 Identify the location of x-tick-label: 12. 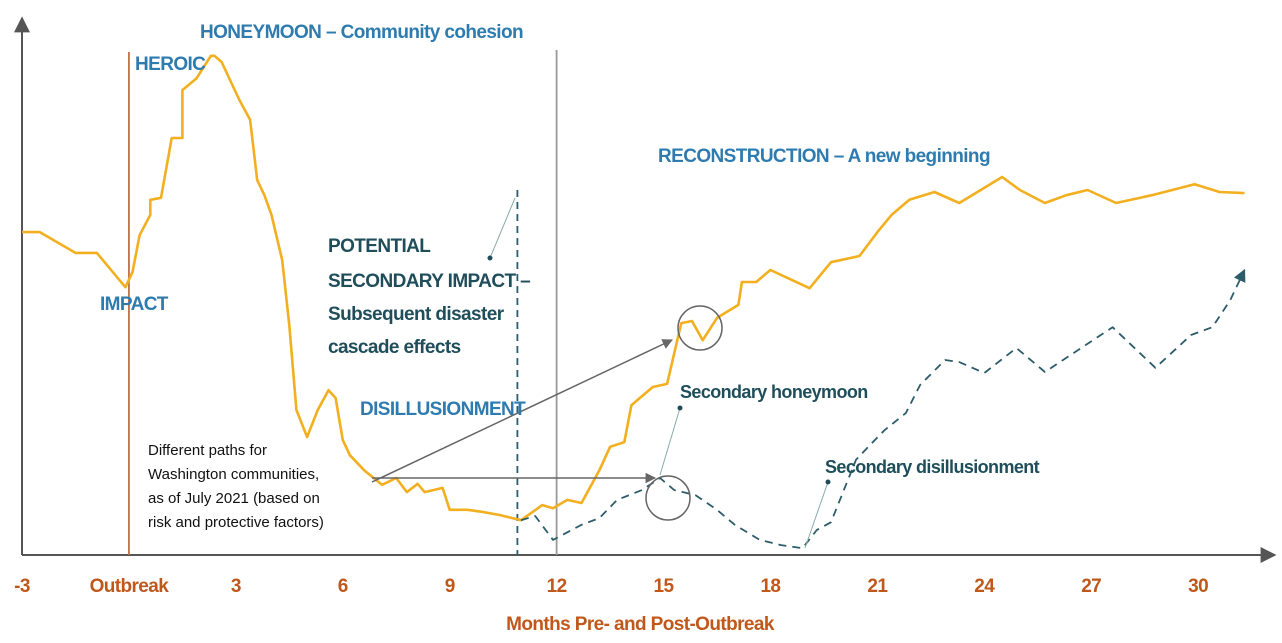
(557, 586).